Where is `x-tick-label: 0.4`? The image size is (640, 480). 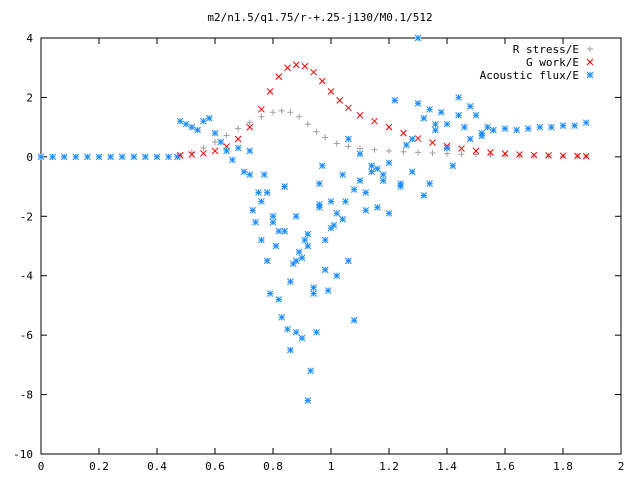
x-tick-label: 0.4 is located at coordinates (157, 466).